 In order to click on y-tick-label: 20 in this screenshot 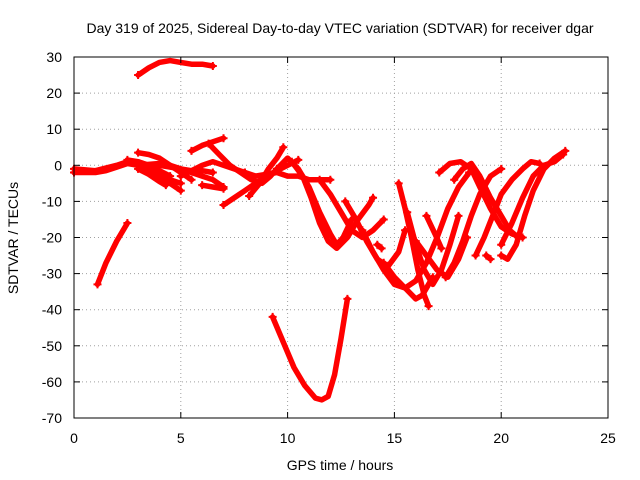, I will do `click(54, 93)`.